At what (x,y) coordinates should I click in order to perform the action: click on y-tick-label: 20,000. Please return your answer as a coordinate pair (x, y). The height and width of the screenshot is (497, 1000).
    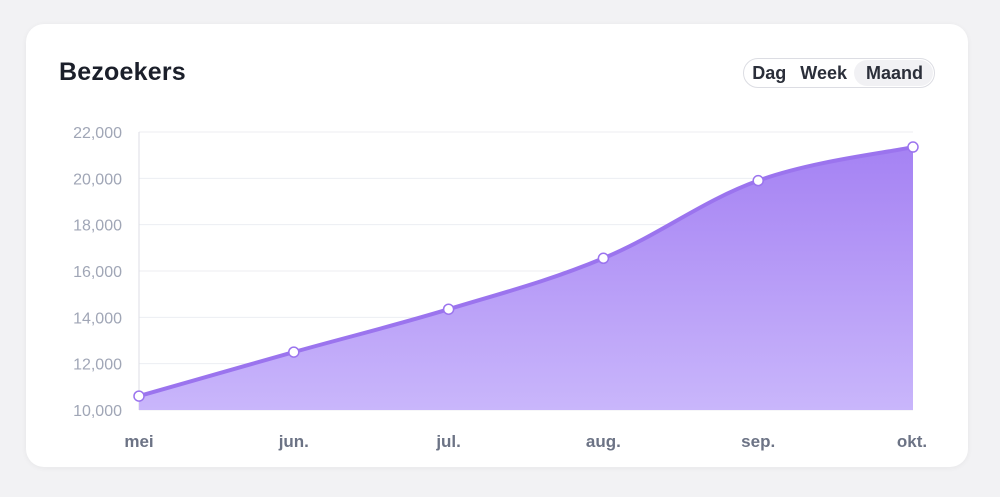
    Looking at the image, I should click on (97, 179).